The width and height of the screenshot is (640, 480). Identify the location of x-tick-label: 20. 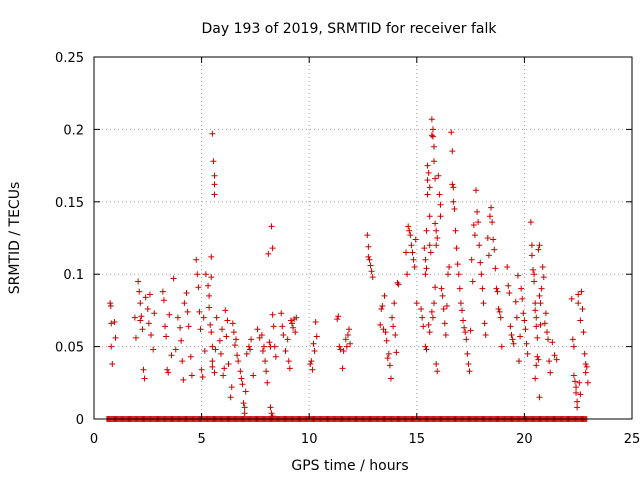
(524, 439).